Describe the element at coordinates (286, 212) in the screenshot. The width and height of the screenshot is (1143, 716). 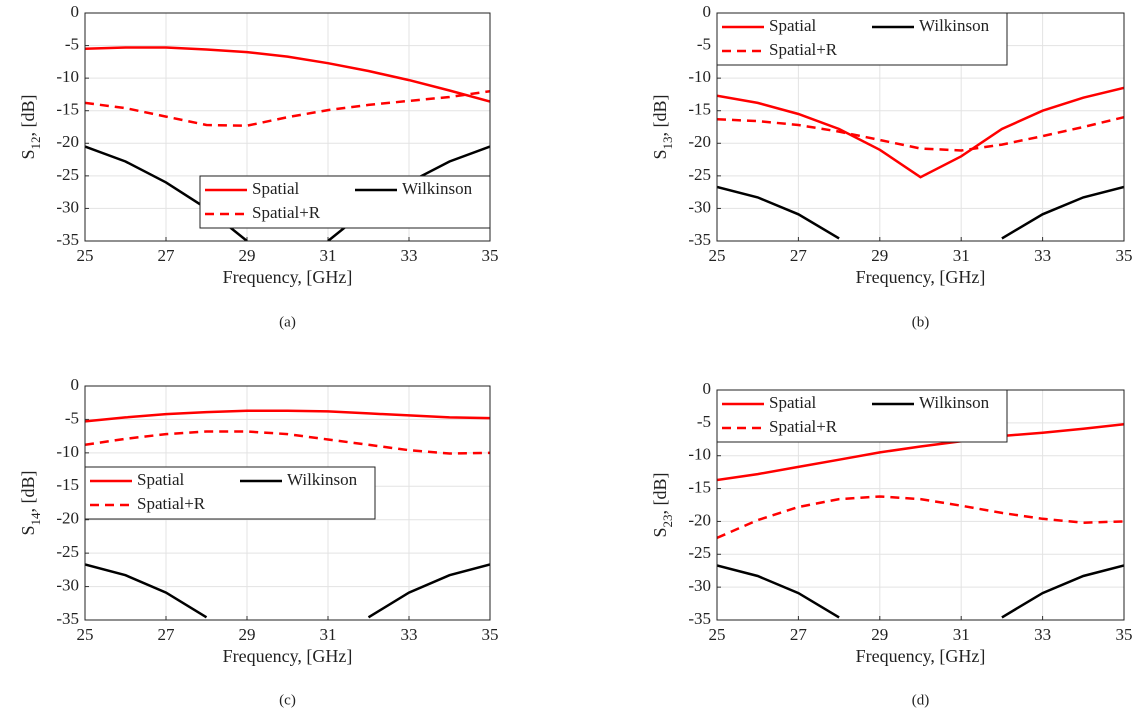
I see `legend-label: Spatial+R` at that location.